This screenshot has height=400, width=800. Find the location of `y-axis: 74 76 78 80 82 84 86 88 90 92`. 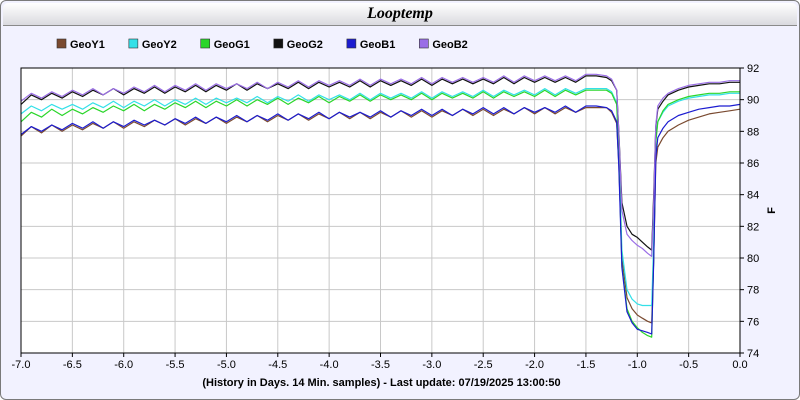

y-axis: 74 76 78 80 82 84 86 88 90 92 is located at coordinates (749, 211).